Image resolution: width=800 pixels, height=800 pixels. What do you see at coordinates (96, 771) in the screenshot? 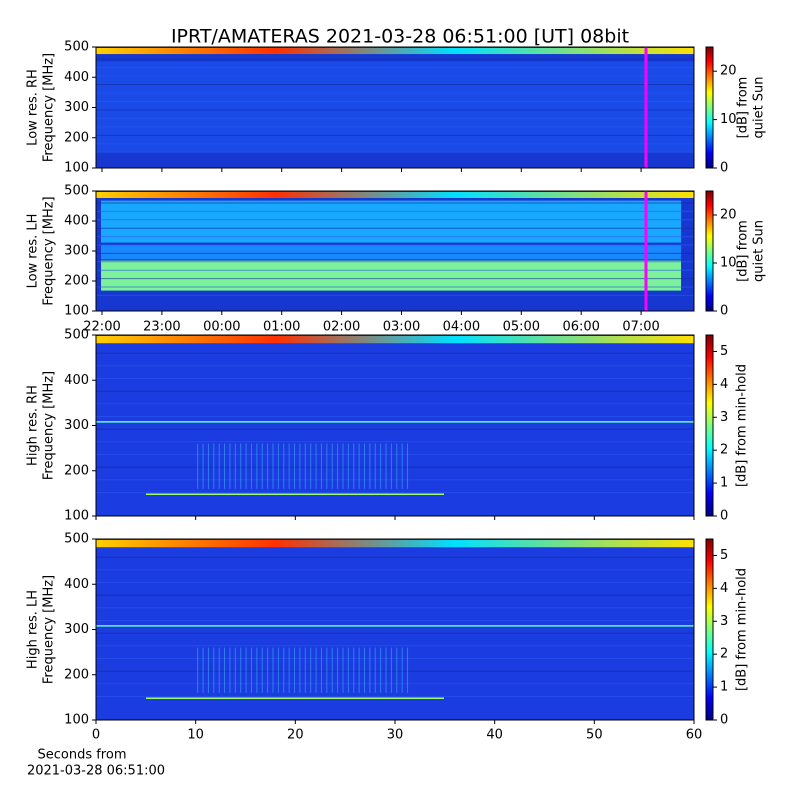
I see `x-label: 2021-03-28 06:51:00` at bounding box center [96, 771].